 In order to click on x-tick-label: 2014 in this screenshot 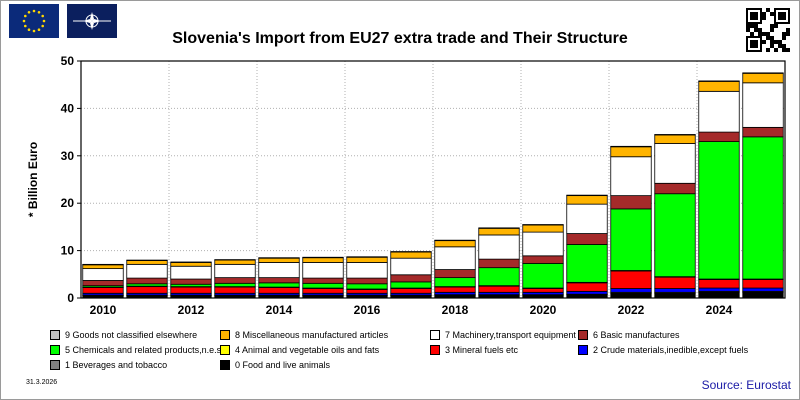, I will do `click(279, 310)`.